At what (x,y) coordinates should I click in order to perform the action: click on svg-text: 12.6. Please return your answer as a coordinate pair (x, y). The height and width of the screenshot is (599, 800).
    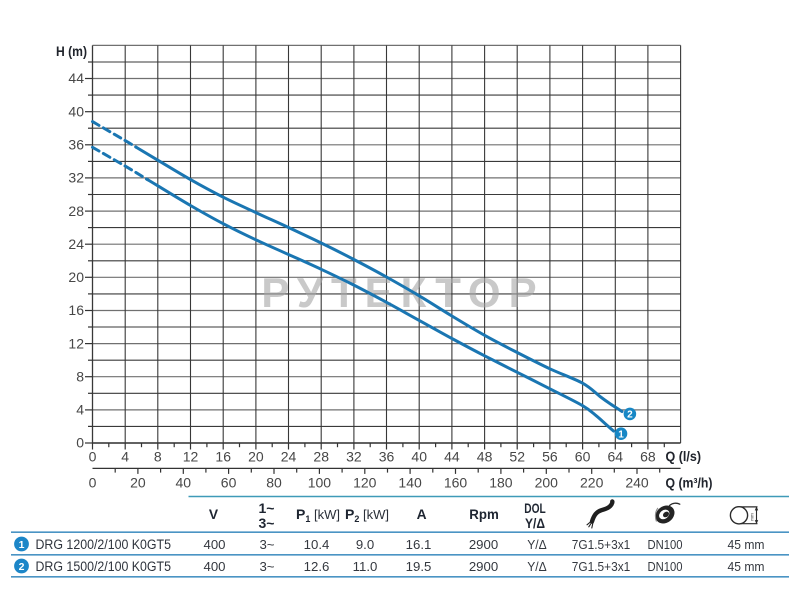
    Looking at the image, I should click on (317, 566).